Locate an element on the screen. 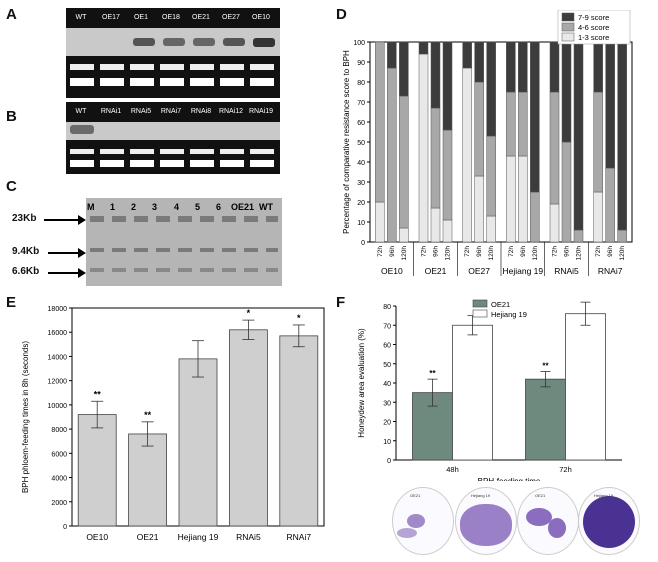  panel-letter-c: C is located at coordinates (11, 186).